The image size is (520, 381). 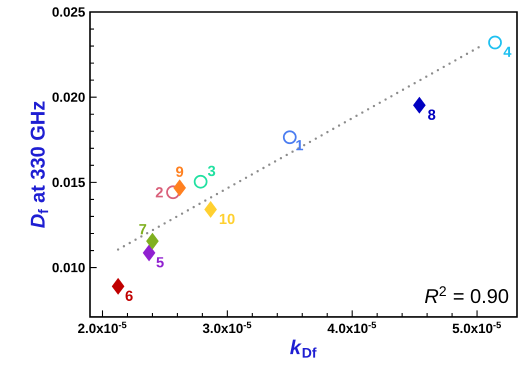 What do you see at coordinates (303, 349) in the screenshot?
I see `x-axis-title: k$_{Df}$` at bounding box center [303, 349].